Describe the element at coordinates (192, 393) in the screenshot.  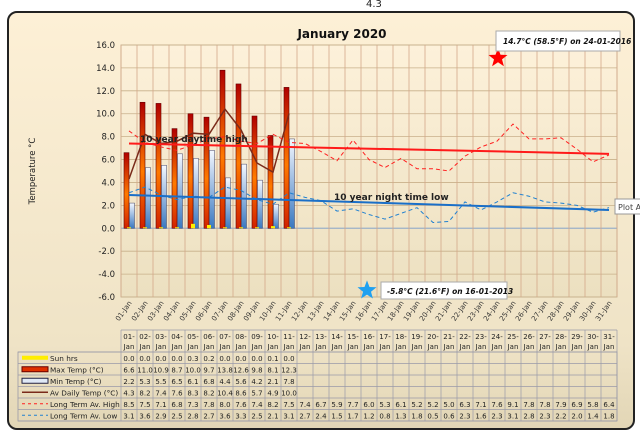
I see `table-cell: 8.3` at that location.